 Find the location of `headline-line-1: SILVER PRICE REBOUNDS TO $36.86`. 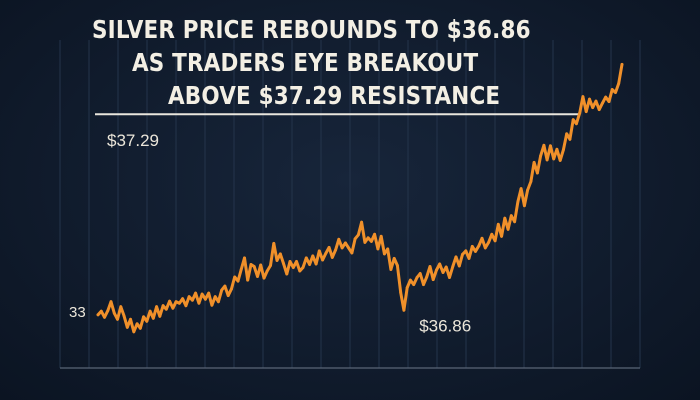

headline-line-1: SILVER PRICE REBOUNDS TO $36.86 is located at coordinates (311, 29).